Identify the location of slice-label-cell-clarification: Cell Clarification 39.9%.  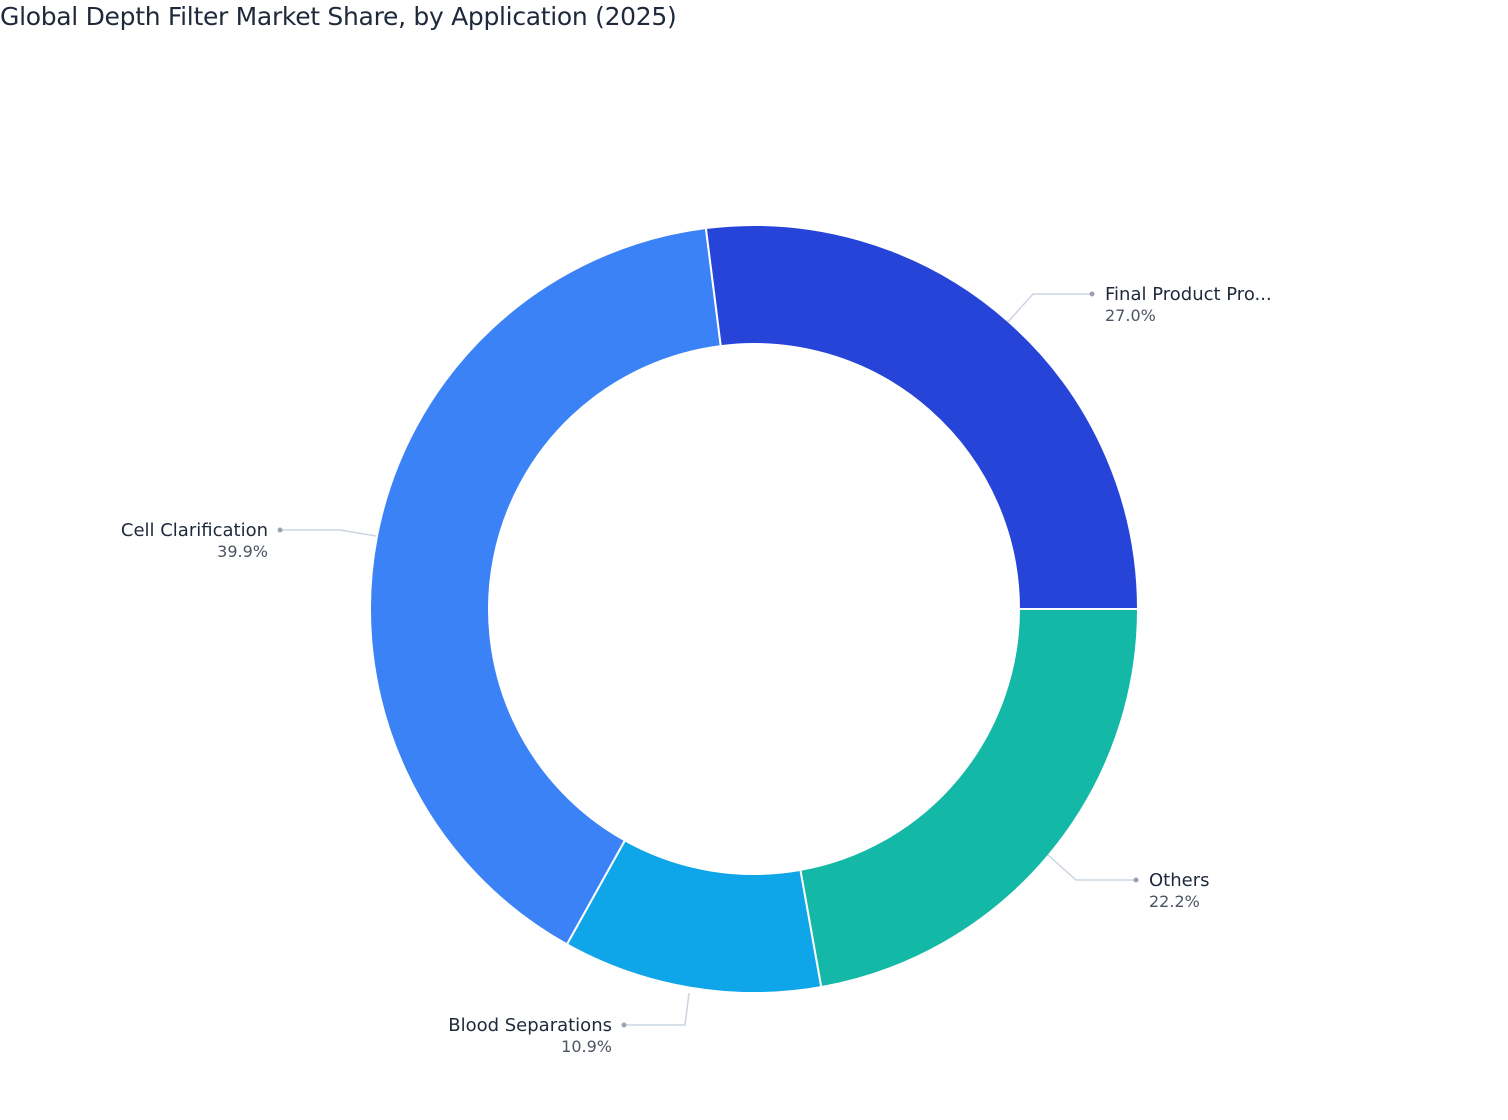
(194, 541).